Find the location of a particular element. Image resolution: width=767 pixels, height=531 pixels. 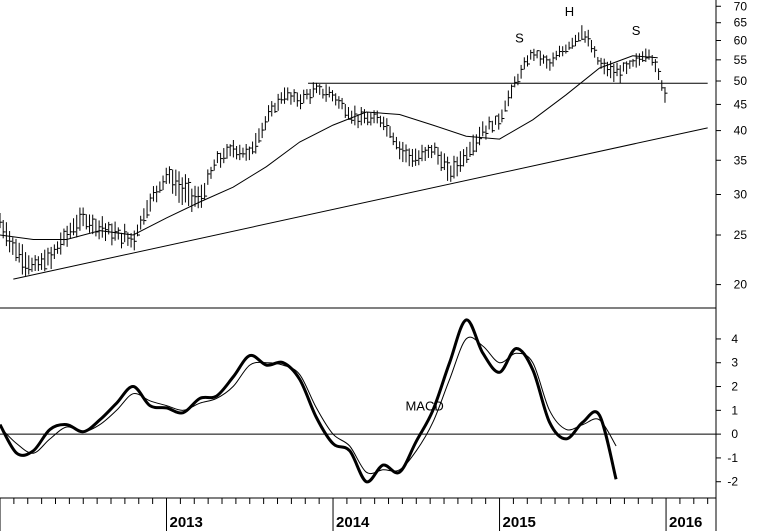

price-y-tick-label: 55 is located at coordinates (741, 60).